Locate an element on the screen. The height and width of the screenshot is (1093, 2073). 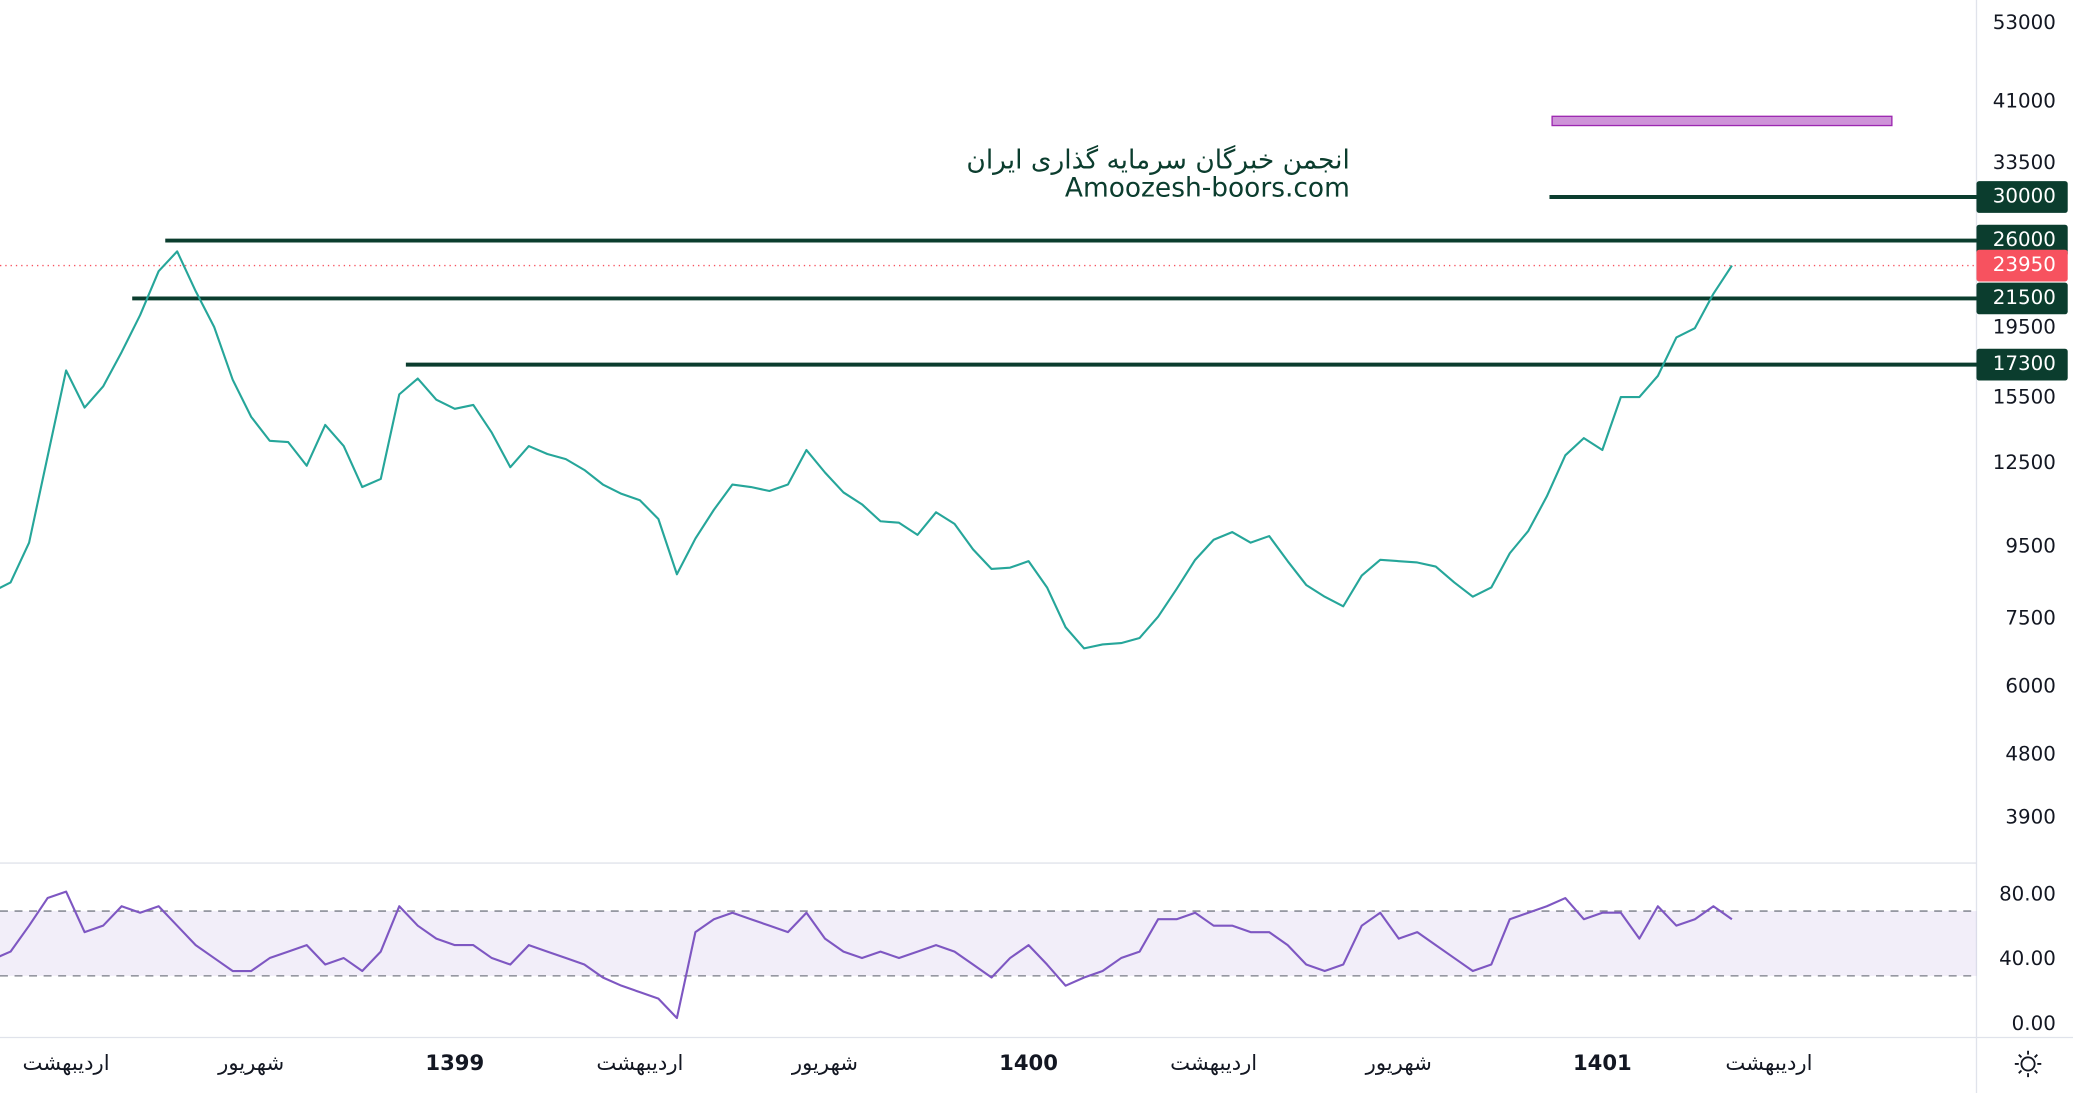
y-tick-label: 33500 is located at coordinates (2024, 162).